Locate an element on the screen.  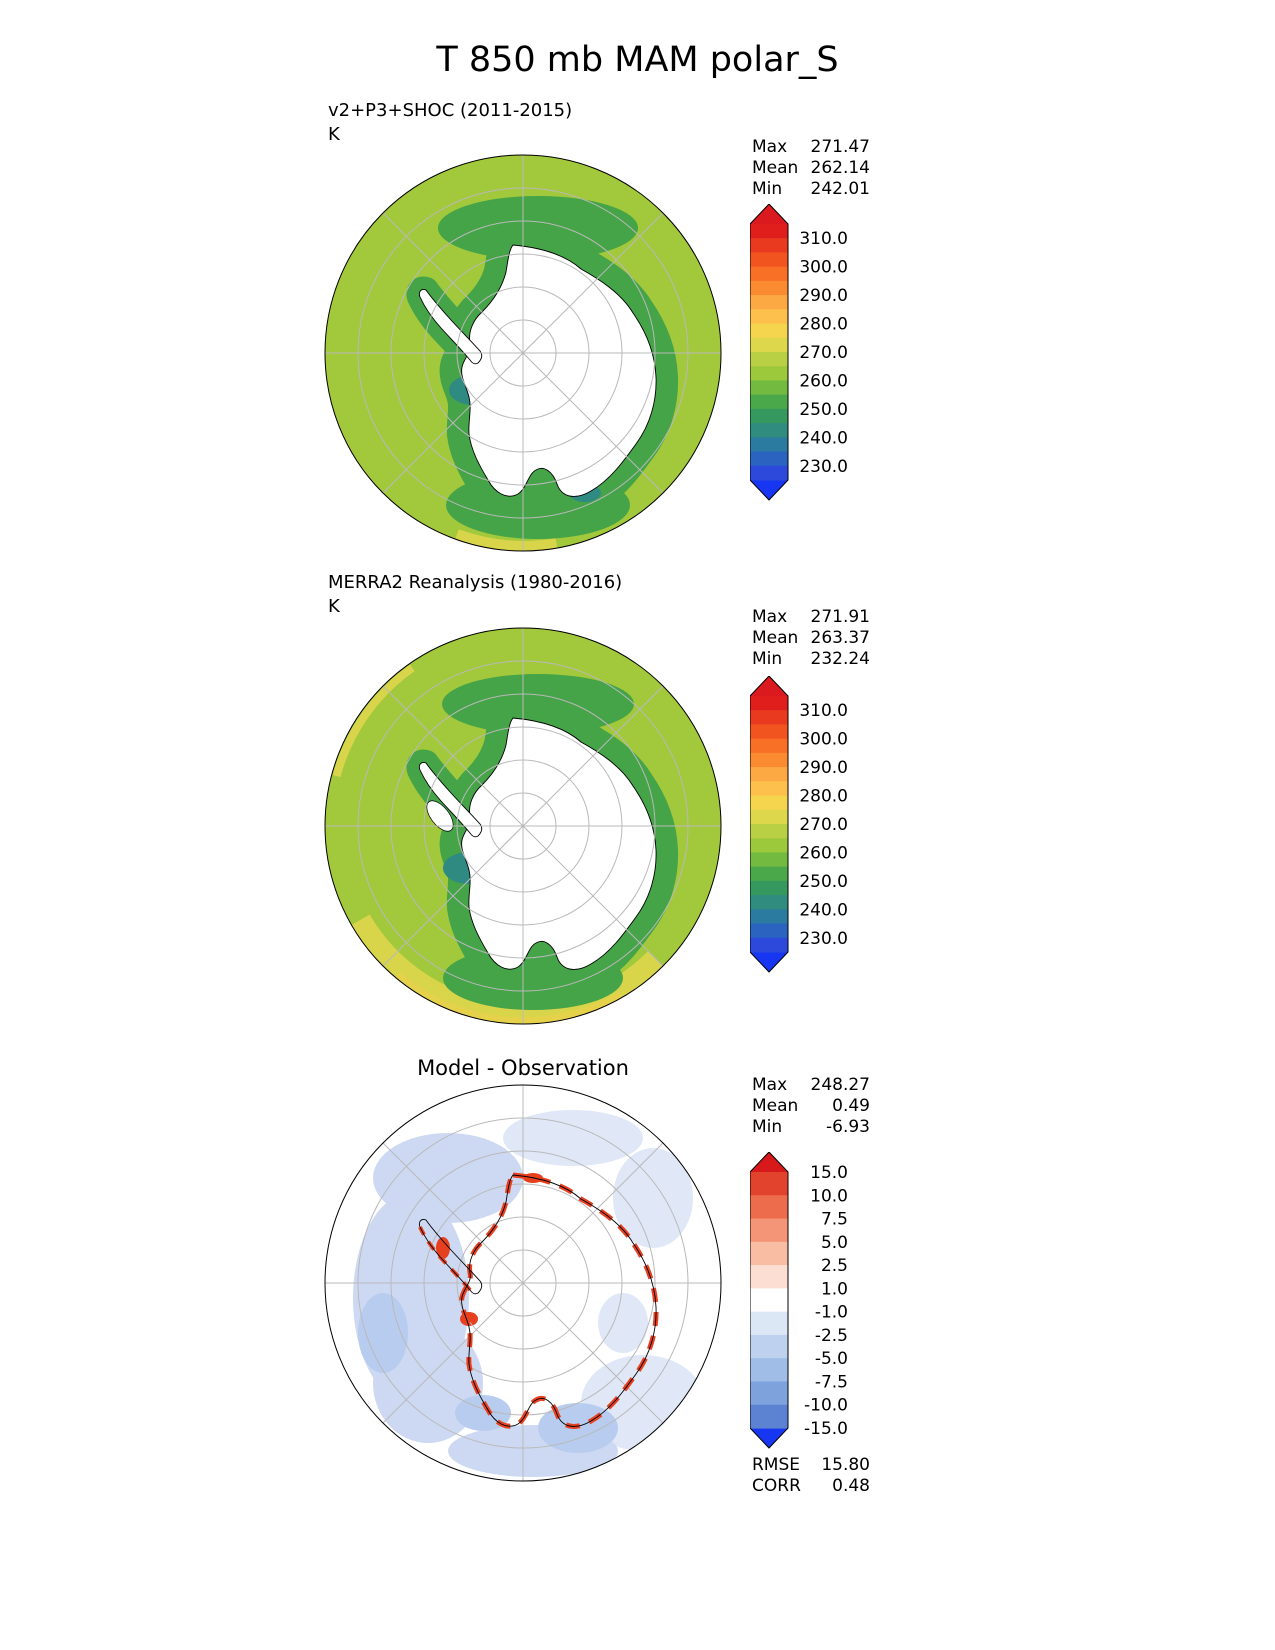
stat-value: 242.01 is located at coordinates (840, 189).